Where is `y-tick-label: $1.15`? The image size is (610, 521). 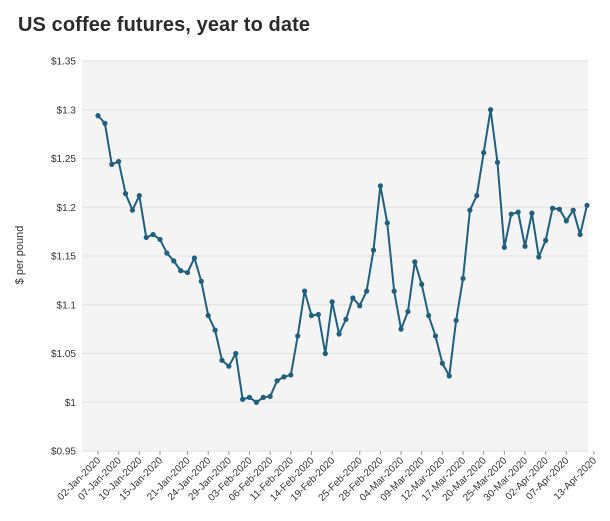
y-tick-label: $1.15 is located at coordinates (63, 257).